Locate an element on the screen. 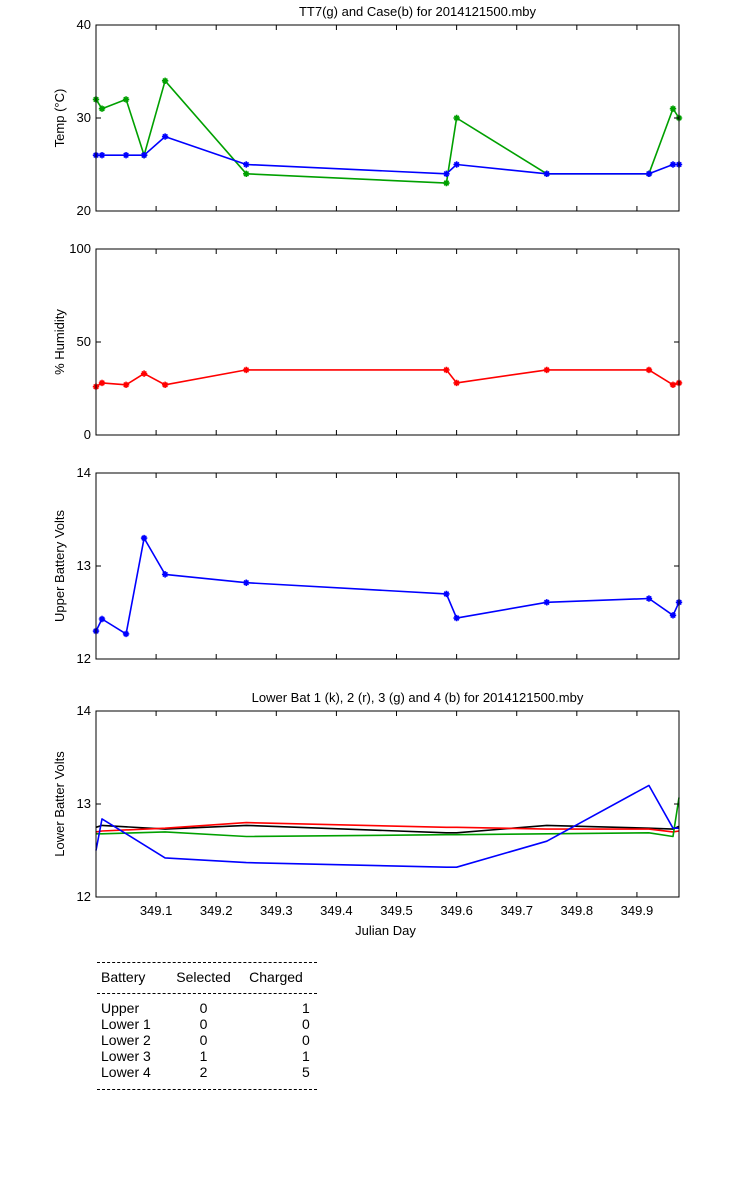 Image resolution: width=750 pixels, height=1200 pixels. table-header-row: Battery Selected Charged is located at coordinates (207, 978).